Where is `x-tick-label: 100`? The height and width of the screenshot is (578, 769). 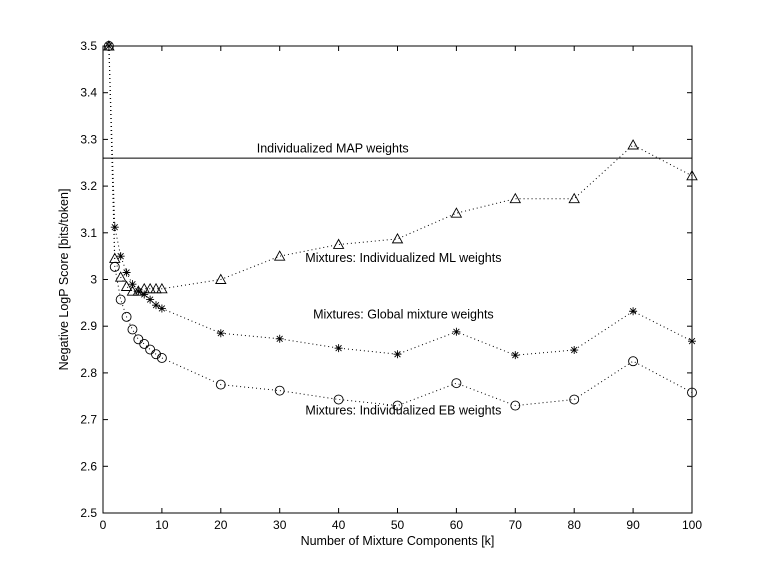 x-tick-label: 100 is located at coordinates (692, 525).